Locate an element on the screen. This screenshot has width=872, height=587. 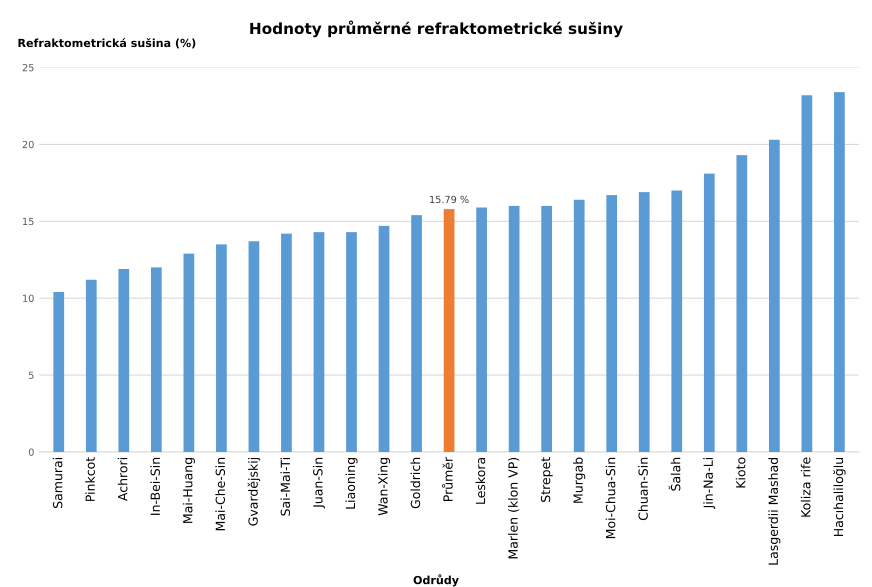
x-tick-label: Marlen (klon VP) is located at coordinates (514, 508).